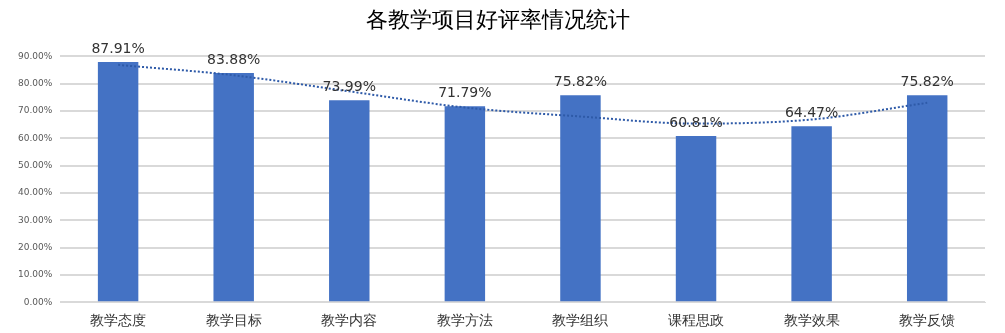 The height and width of the screenshot is (333, 1005). What do you see at coordinates (465, 91) in the screenshot?
I see `data-label: 71.79%` at bounding box center [465, 91].